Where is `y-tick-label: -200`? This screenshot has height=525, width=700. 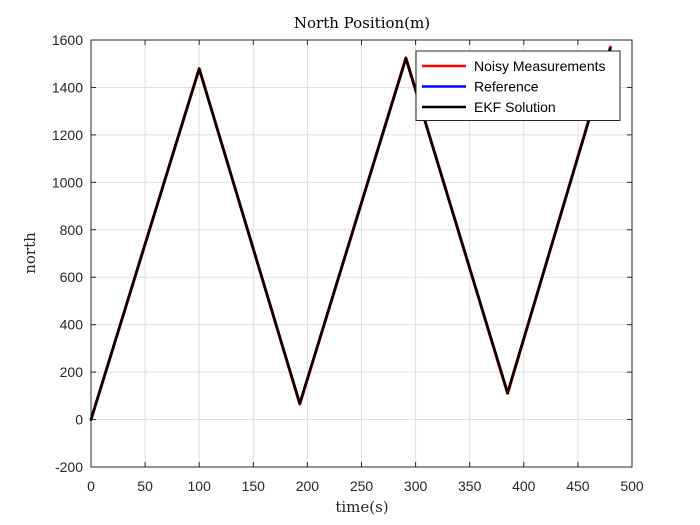 y-tick-label: -200 is located at coordinates (69, 467).